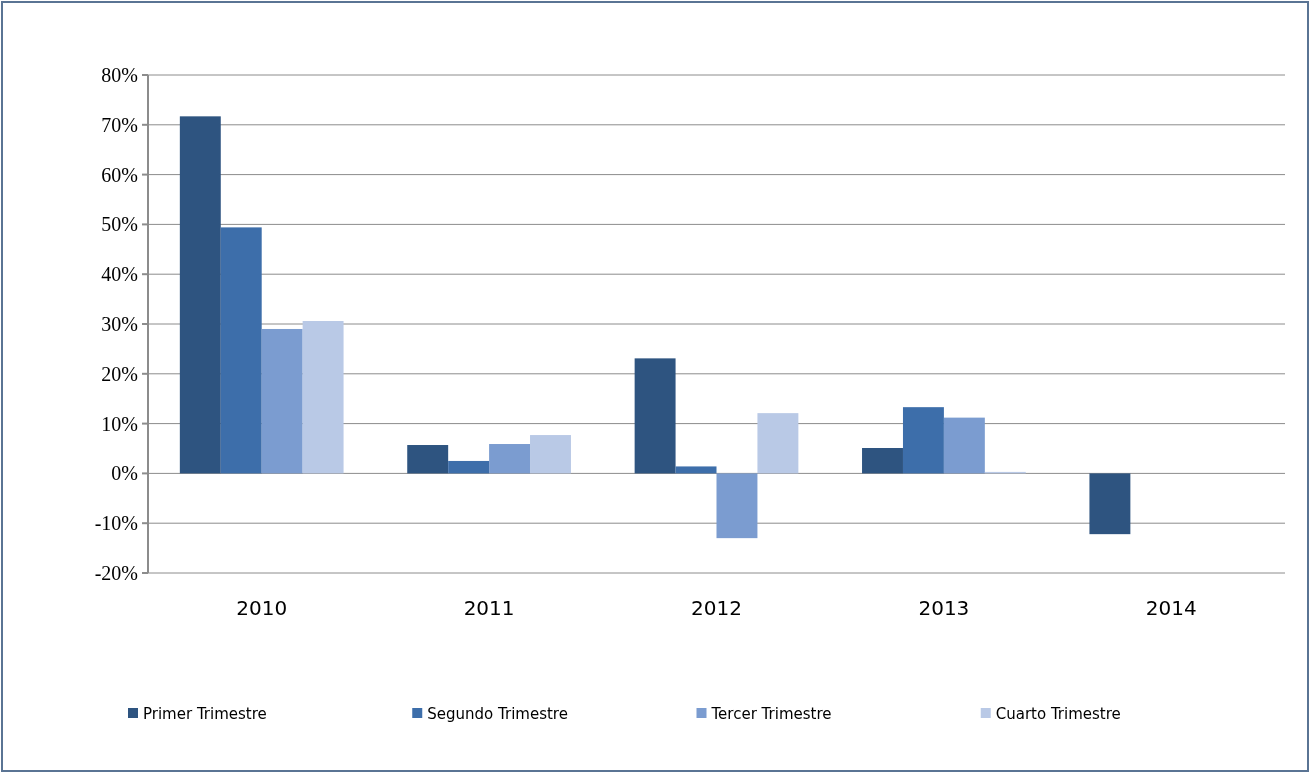 The height and width of the screenshot is (773, 1310). What do you see at coordinates (771, 714) in the screenshot?
I see `legend-label: Tercer Trimestre` at bounding box center [771, 714].